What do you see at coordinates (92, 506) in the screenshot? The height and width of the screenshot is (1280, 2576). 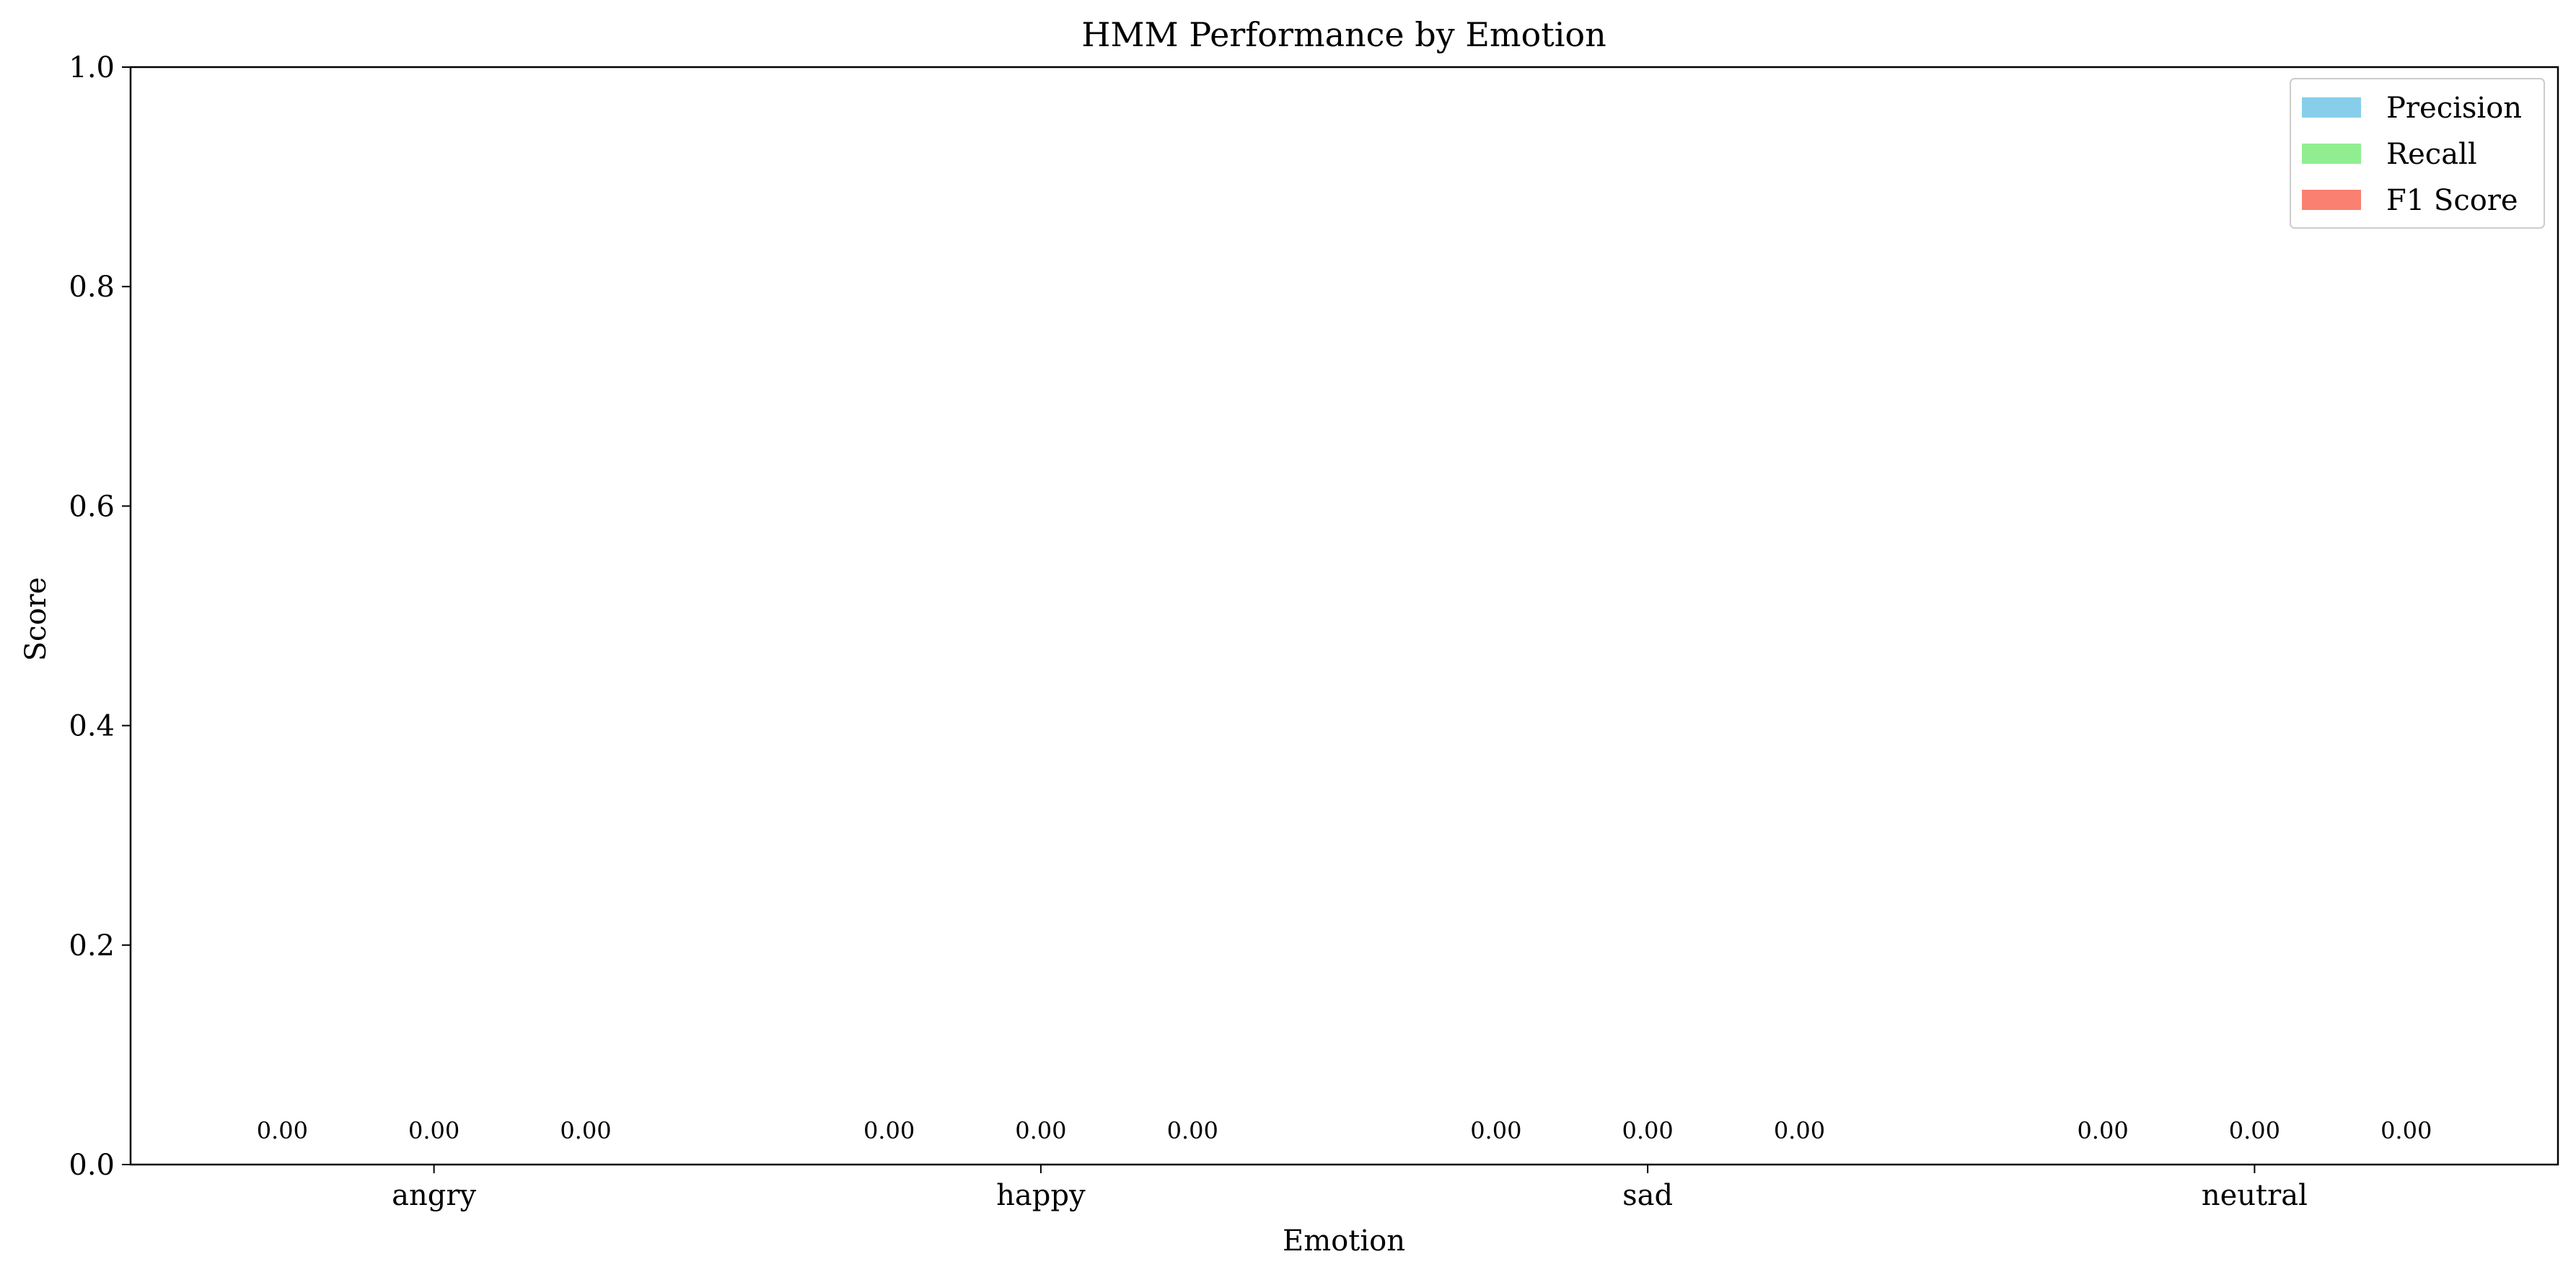 I see `y-tick-label: 0.6` at bounding box center [92, 506].